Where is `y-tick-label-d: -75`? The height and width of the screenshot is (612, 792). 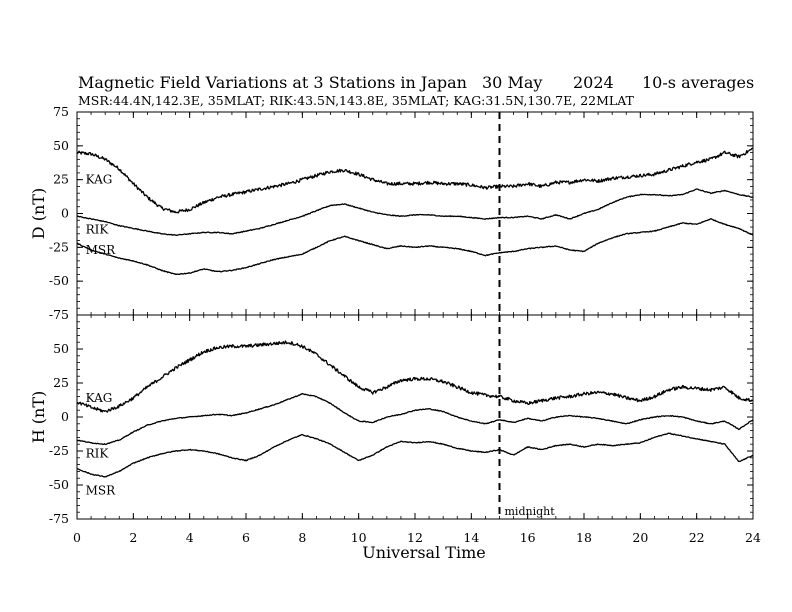
y-tick-label-d: -75 is located at coordinates (59, 314).